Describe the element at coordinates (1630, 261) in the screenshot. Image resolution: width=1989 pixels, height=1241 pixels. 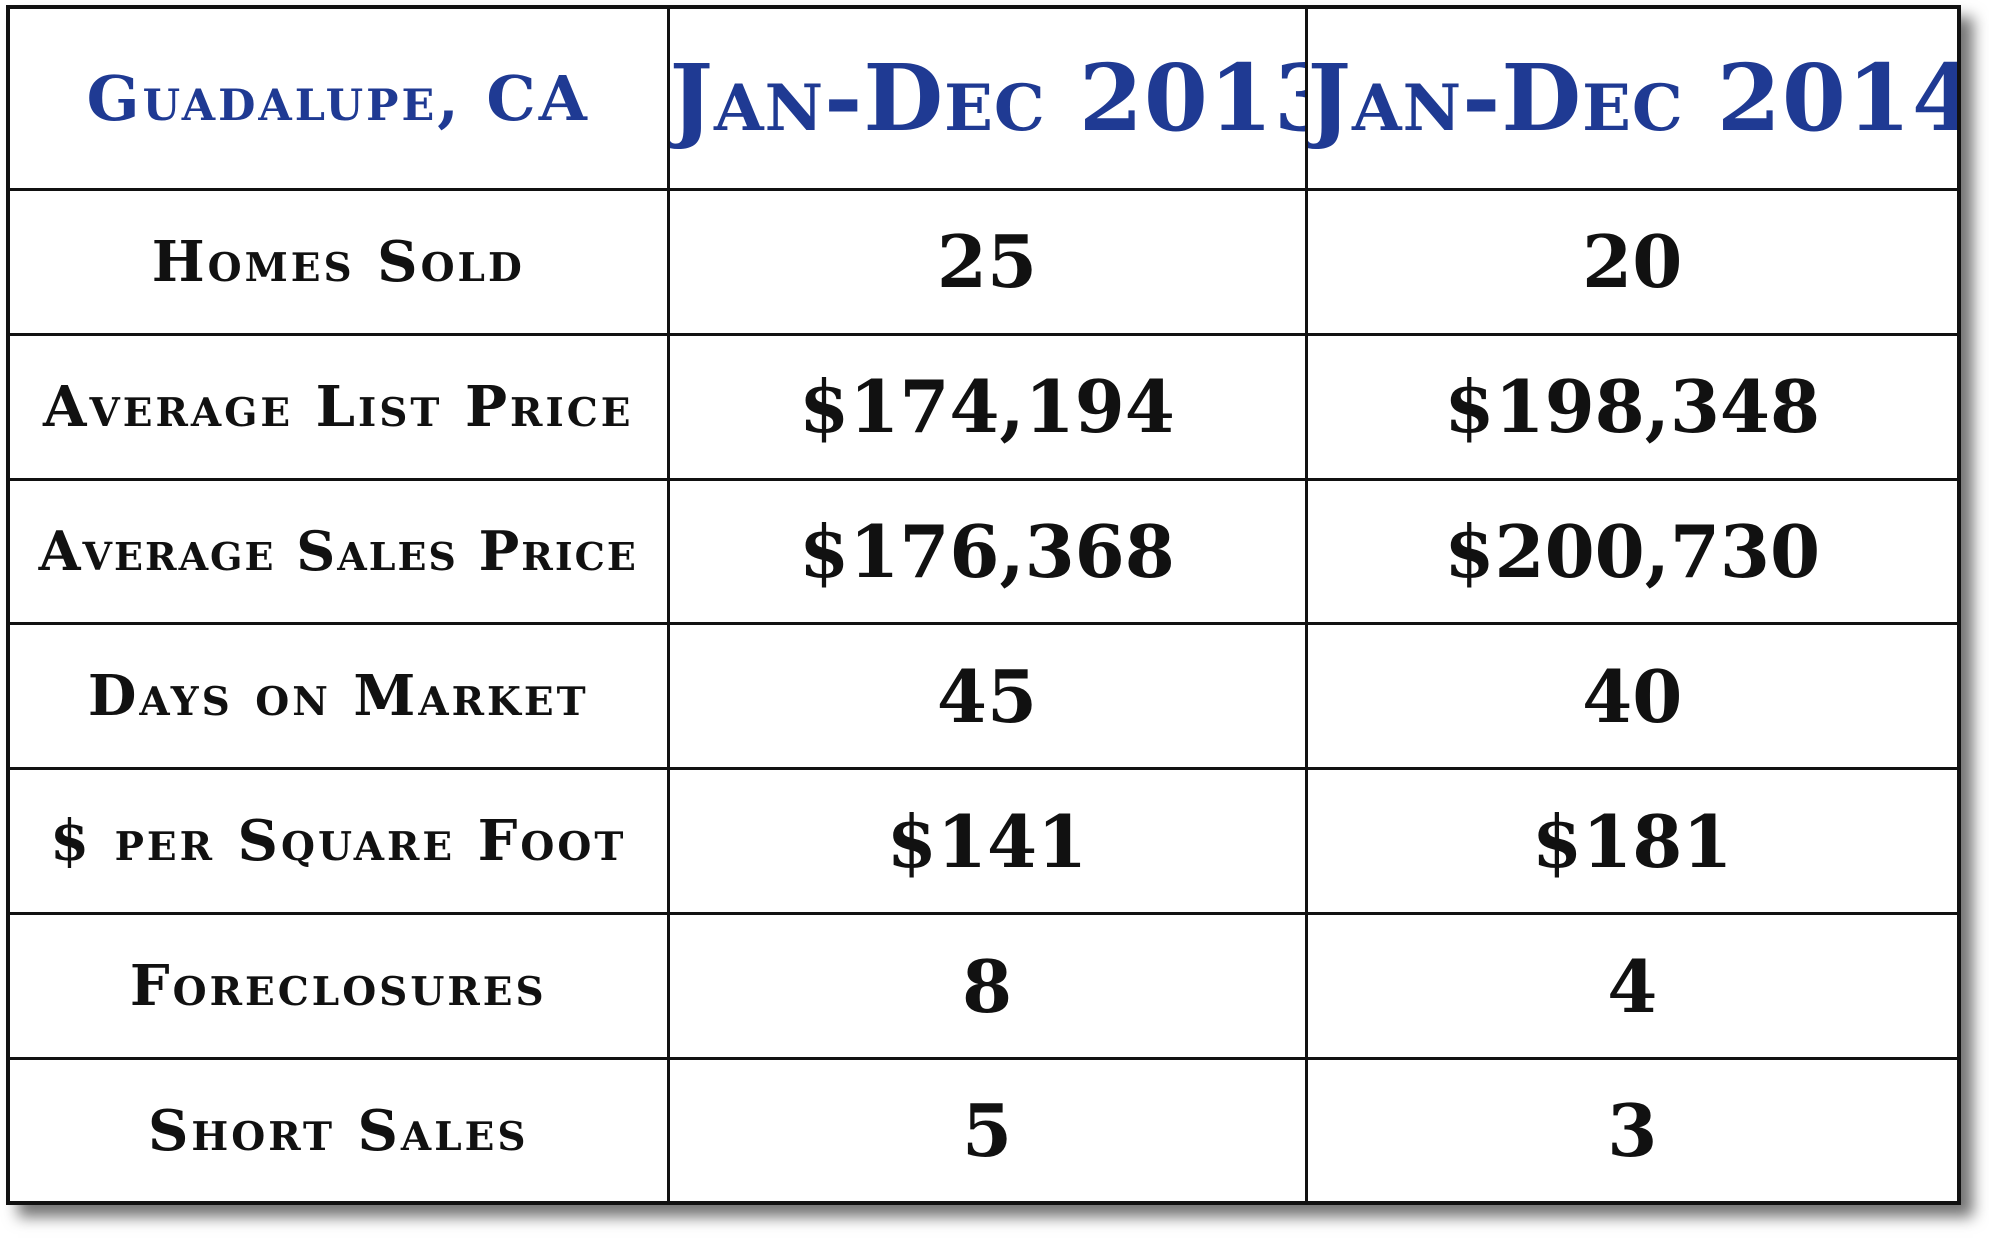
I see `value-2014-homes-sold: 20` at that location.